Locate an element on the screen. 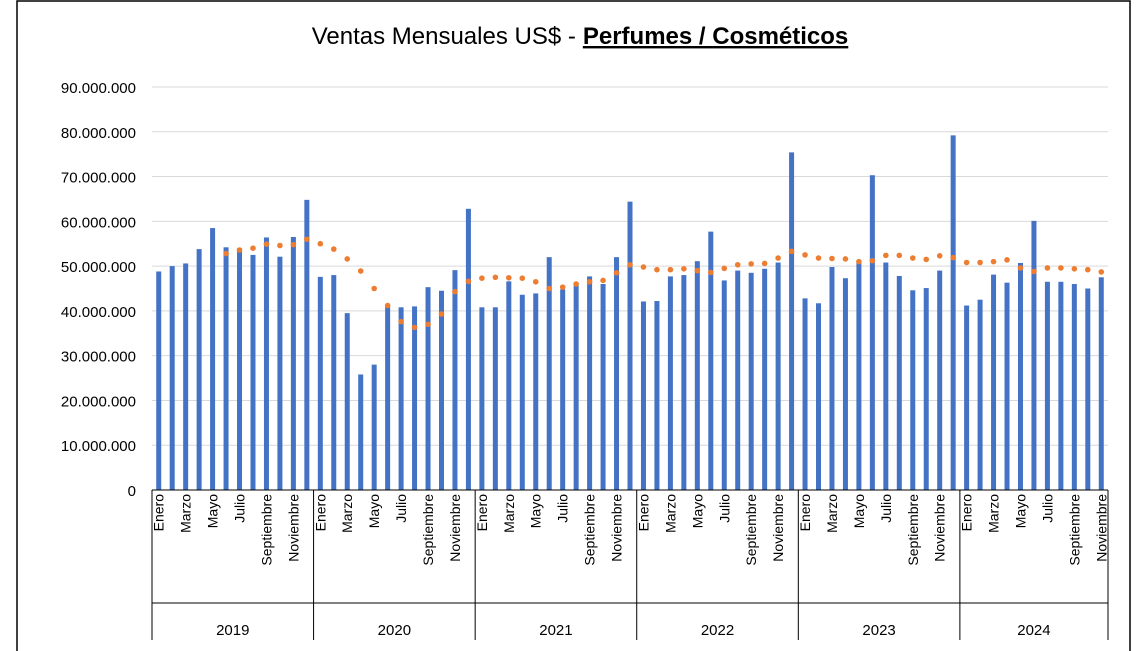  y-tick-label: 0 is located at coordinates (132, 491).